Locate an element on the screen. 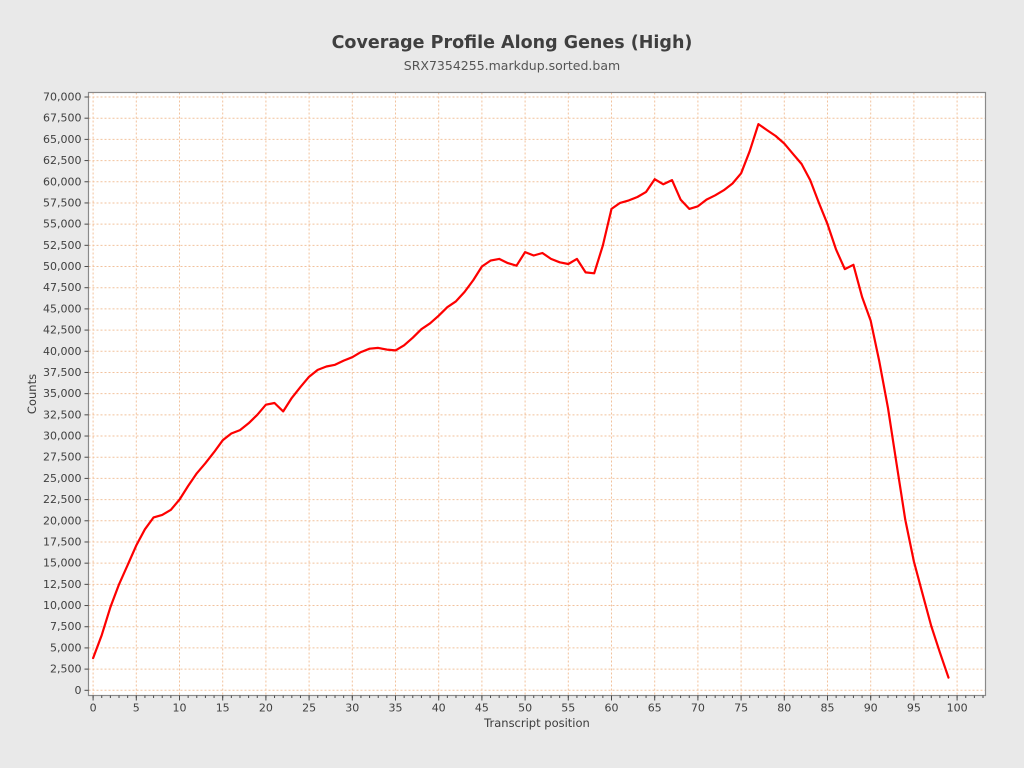  y-tick-label: 52,500 is located at coordinates (62, 245).